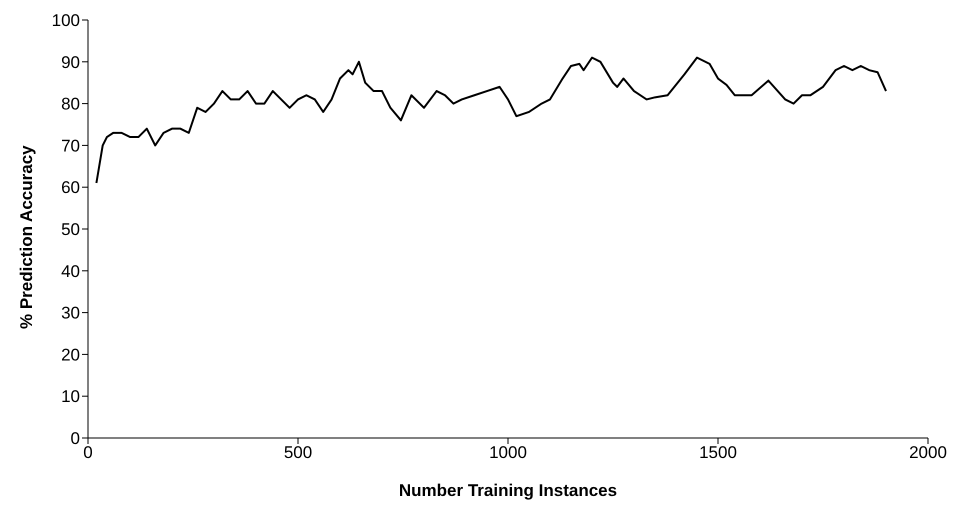  What do you see at coordinates (70, 271) in the screenshot?
I see `y-tick-label: 40` at bounding box center [70, 271].